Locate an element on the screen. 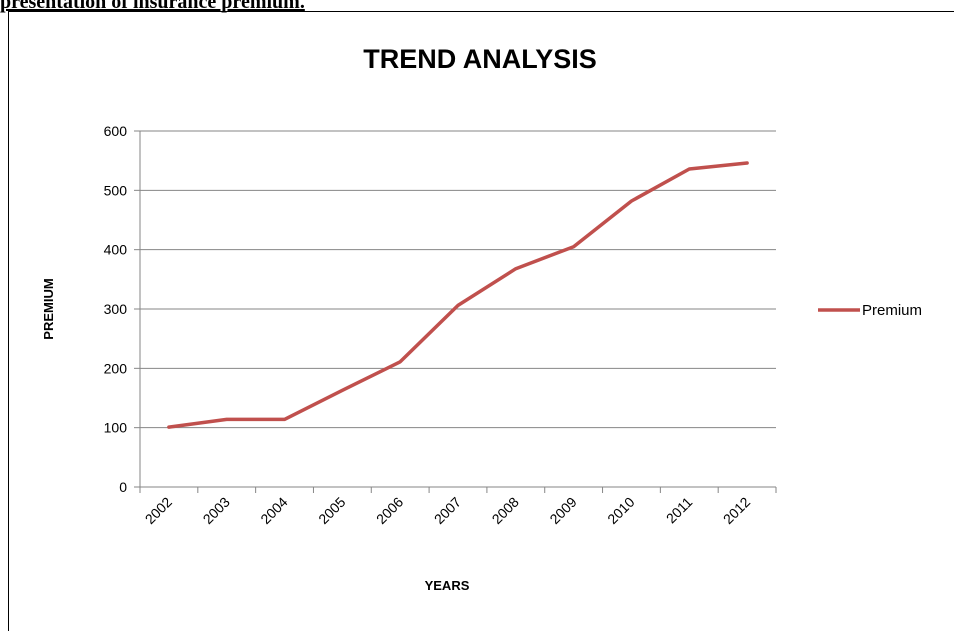 This screenshot has width=954, height=631. x-tick-label: 2004 is located at coordinates (273, 510).